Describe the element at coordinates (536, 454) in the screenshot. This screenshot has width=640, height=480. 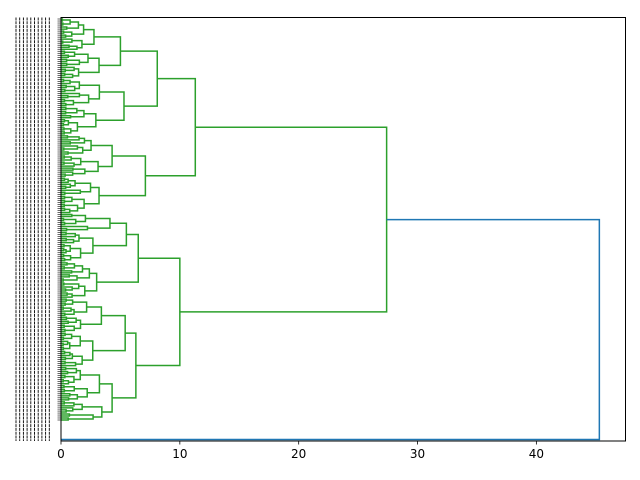
I see `x-tick-label: 40` at that location.